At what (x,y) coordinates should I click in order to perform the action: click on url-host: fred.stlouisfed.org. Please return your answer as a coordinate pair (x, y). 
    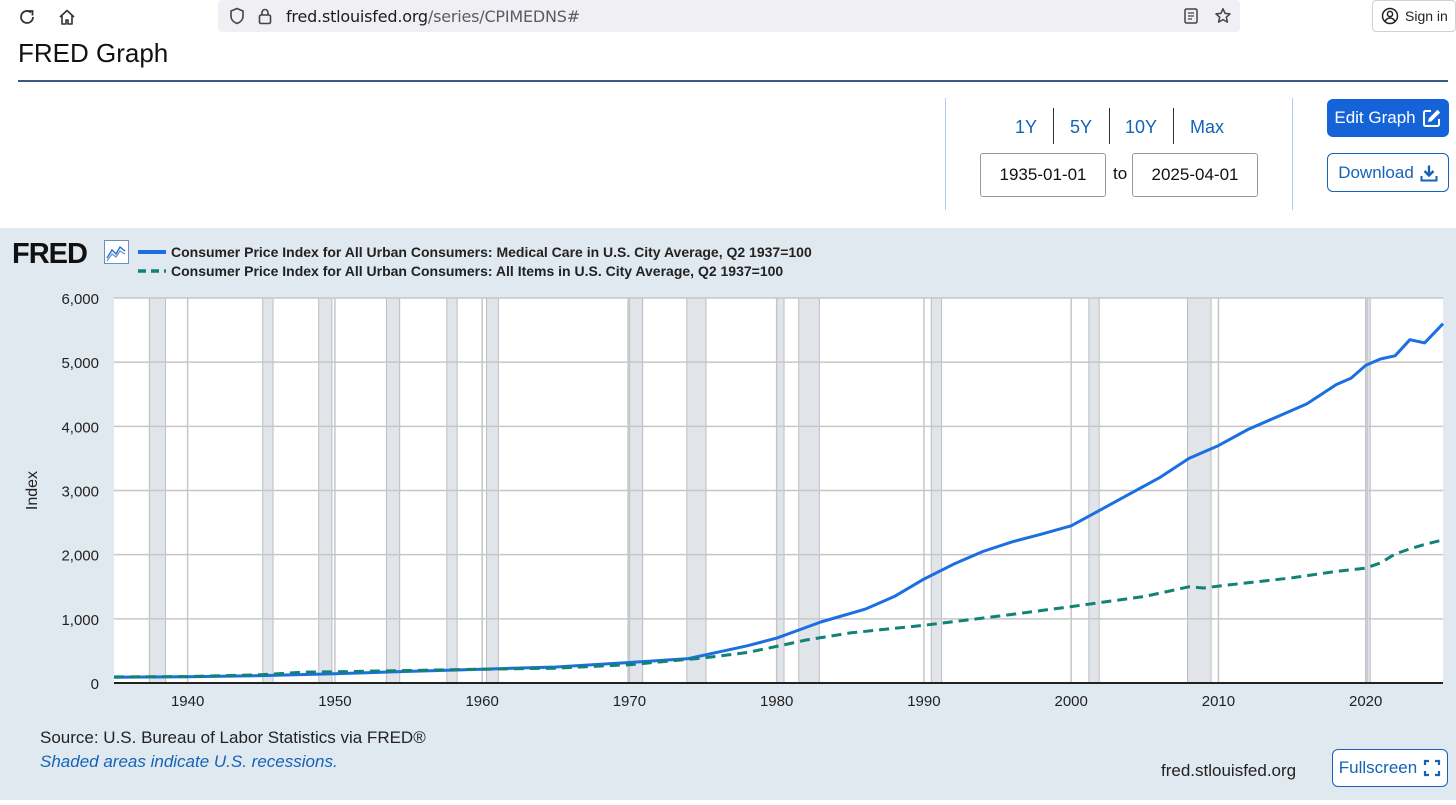
    Looking at the image, I should click on (357, 16).